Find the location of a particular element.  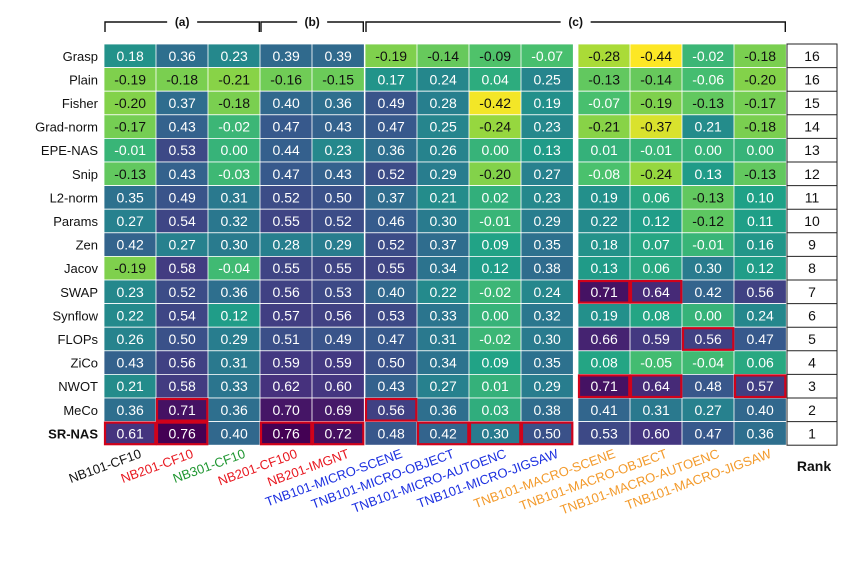

cell-value-label: -0.42 is located at coordinates (495, 103).